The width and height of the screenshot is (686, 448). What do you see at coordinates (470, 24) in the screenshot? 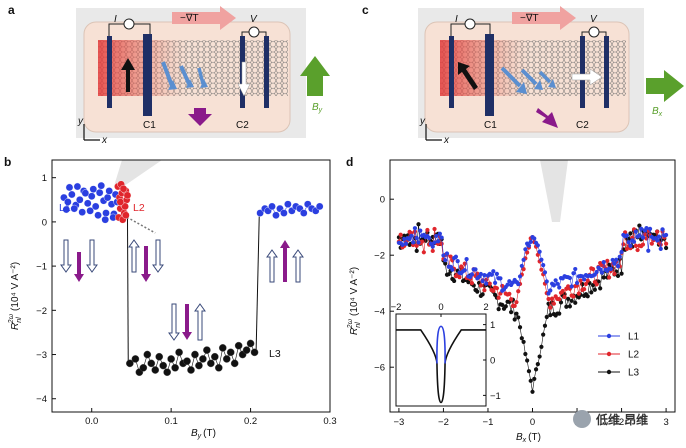
I see `current-source-c-icon` at bounding box center [470, 24].